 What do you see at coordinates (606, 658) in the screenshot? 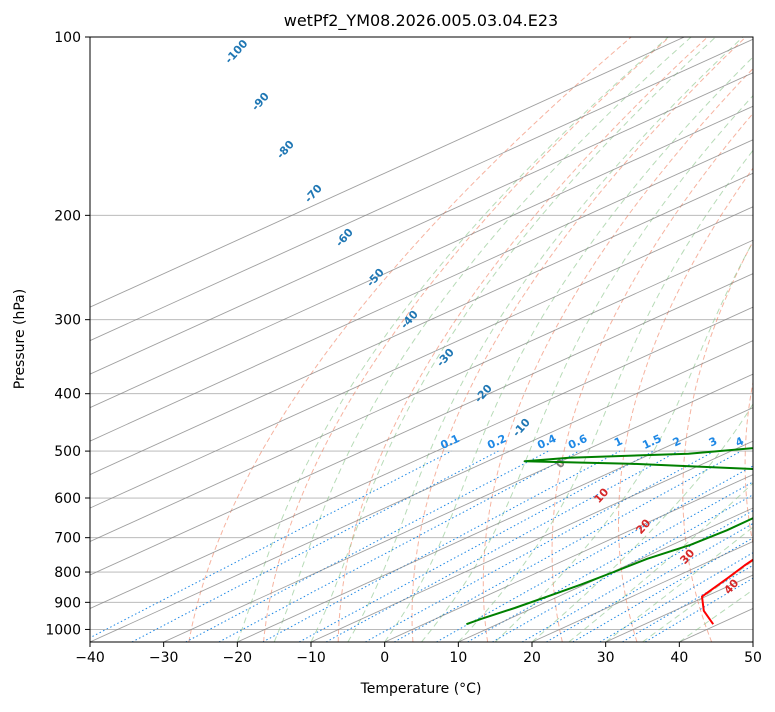
I see `x-tick-label: 30` at bounding box center [606, 658].